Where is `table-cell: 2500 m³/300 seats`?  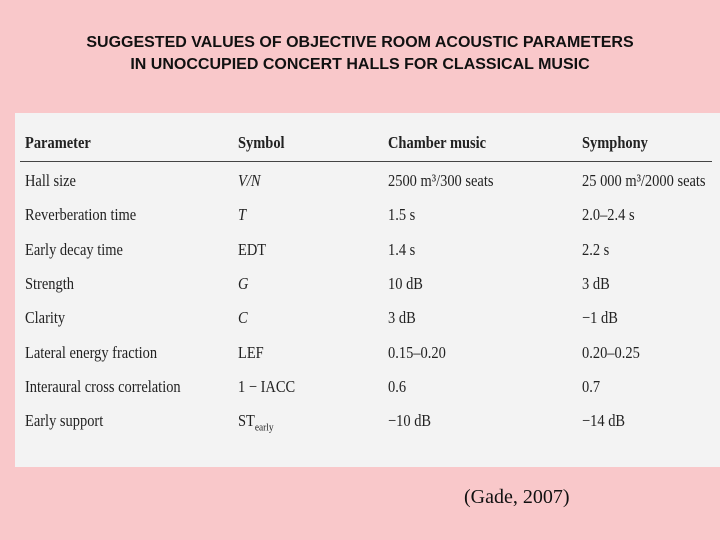 table-cell: 2500 m³/300 seats is located at coordinates (441, 180).